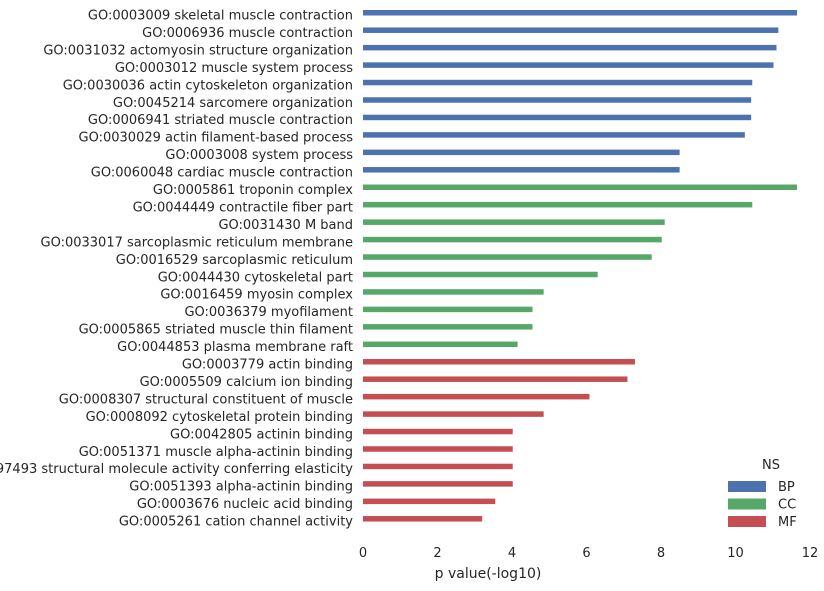 The width and height of the screenshot is (824, 591). Describe the element at coordinates (216, 138) in the screenshot. I see `category-label: GO:0030029 actin filament-based process` at that location.